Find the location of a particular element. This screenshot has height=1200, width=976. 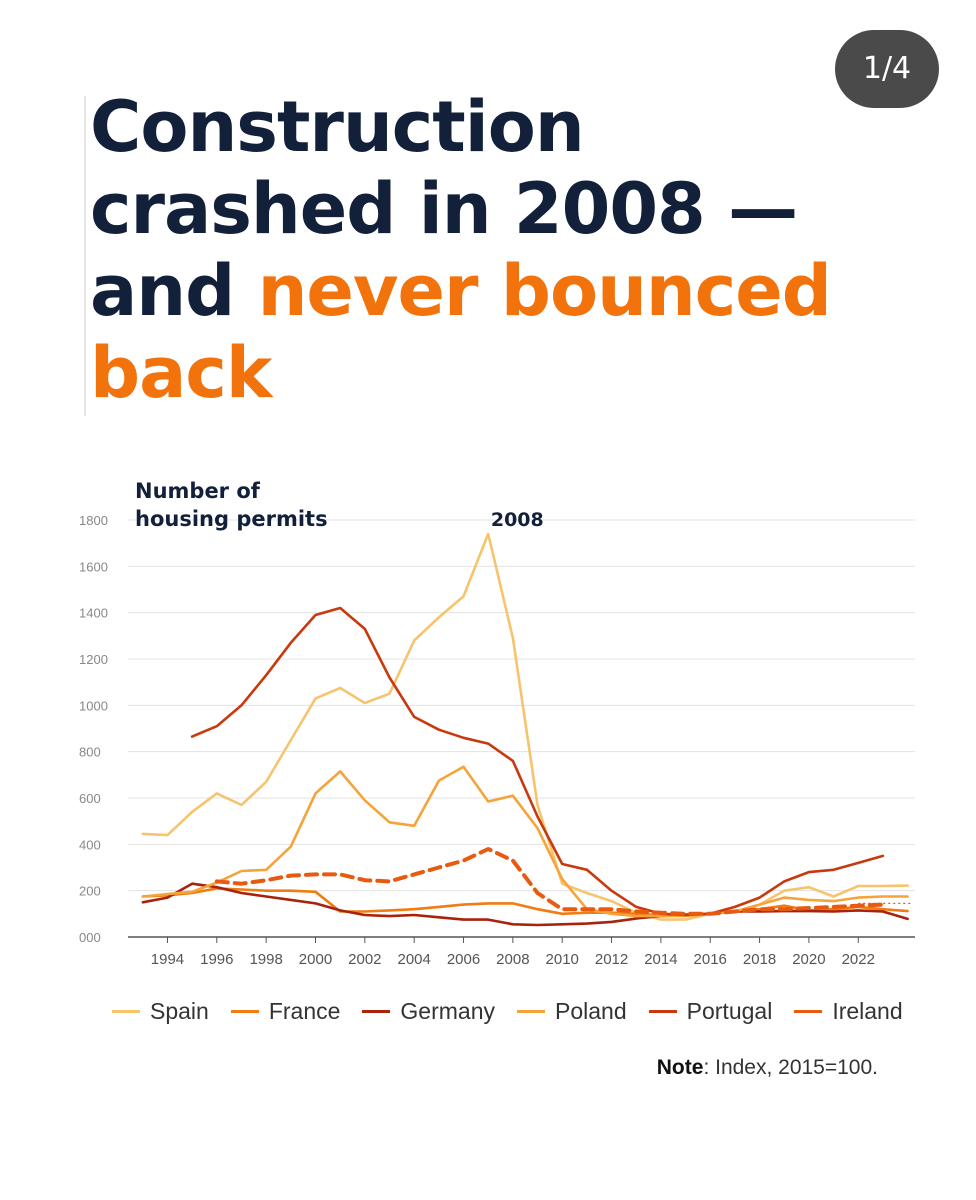

x-tick-label: 2006 is located at coordinates (463, 959).